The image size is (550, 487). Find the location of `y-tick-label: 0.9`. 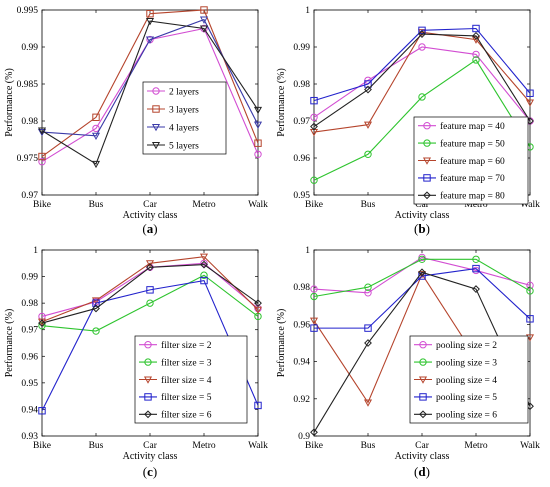

y-tick-label: 0.9 is located at coordinates (304, 437).